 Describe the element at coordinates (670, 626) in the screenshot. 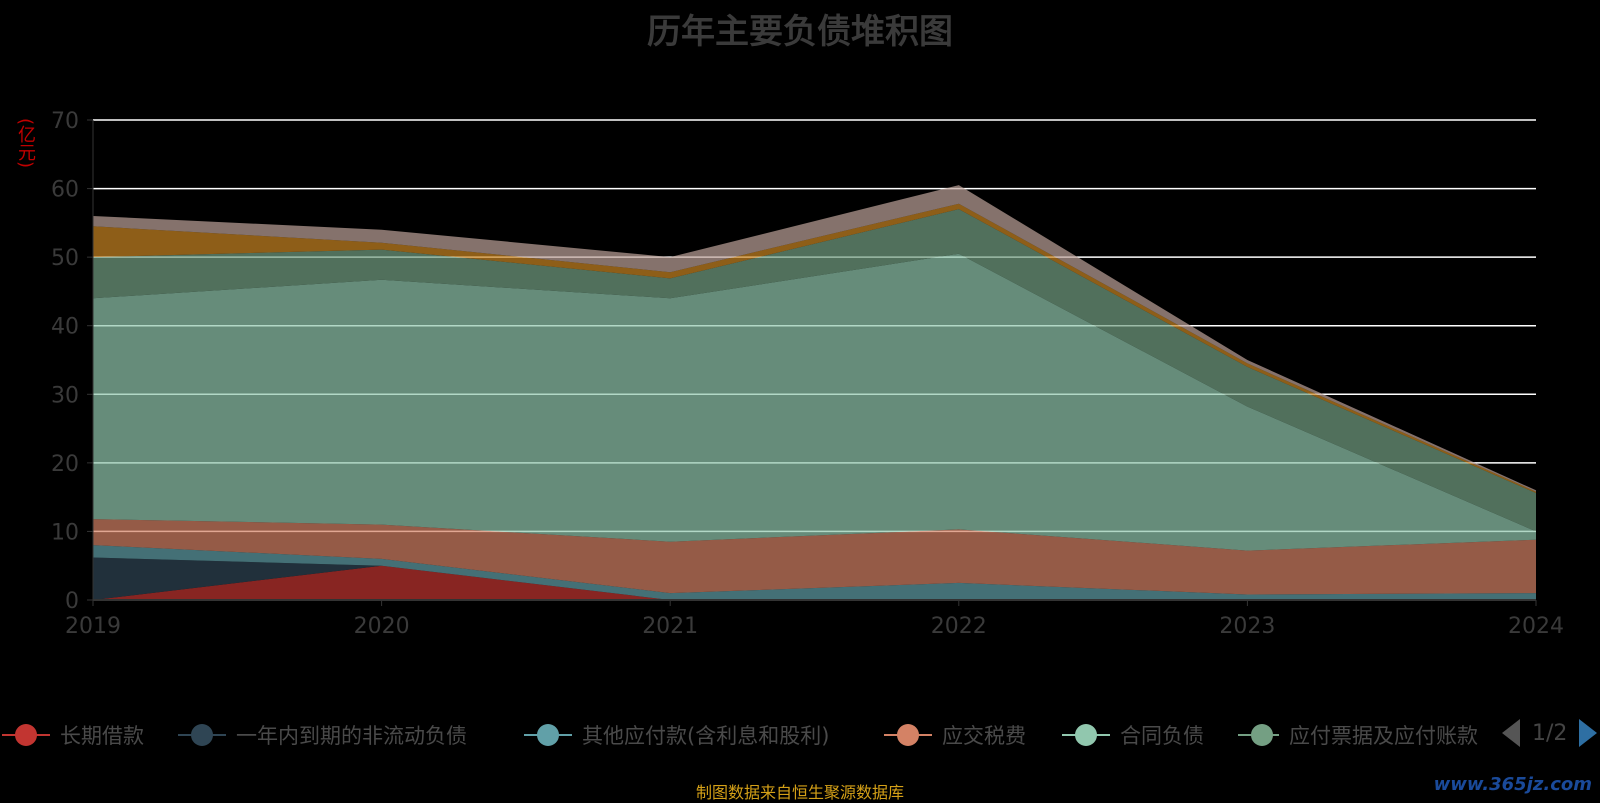

I see `x-tick-label-2: 2021` at that location.